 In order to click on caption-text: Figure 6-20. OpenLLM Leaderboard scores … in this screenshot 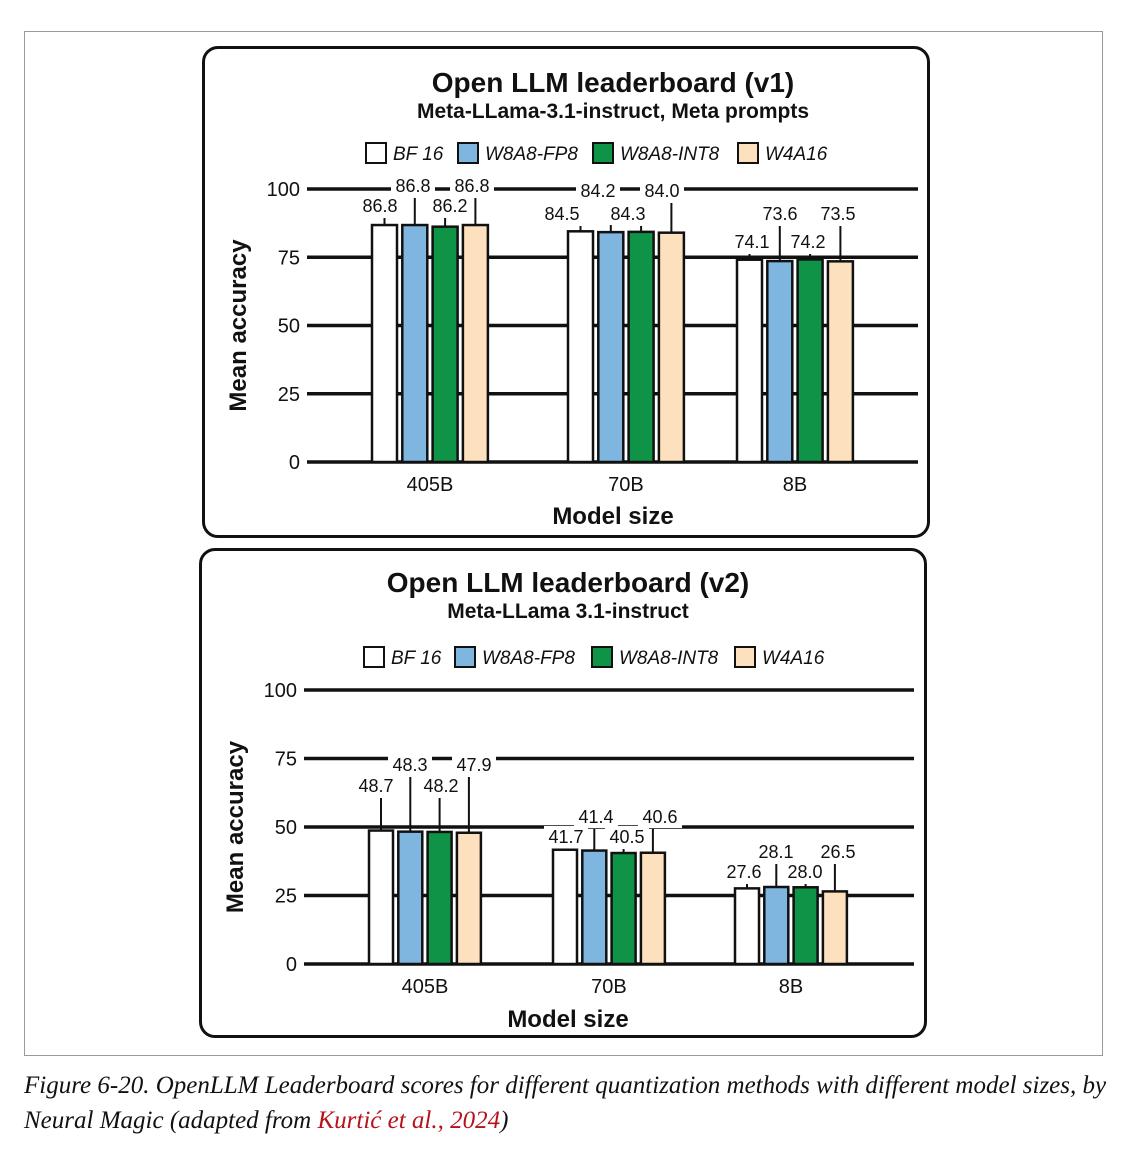, I will do `click(565, 1103)`.